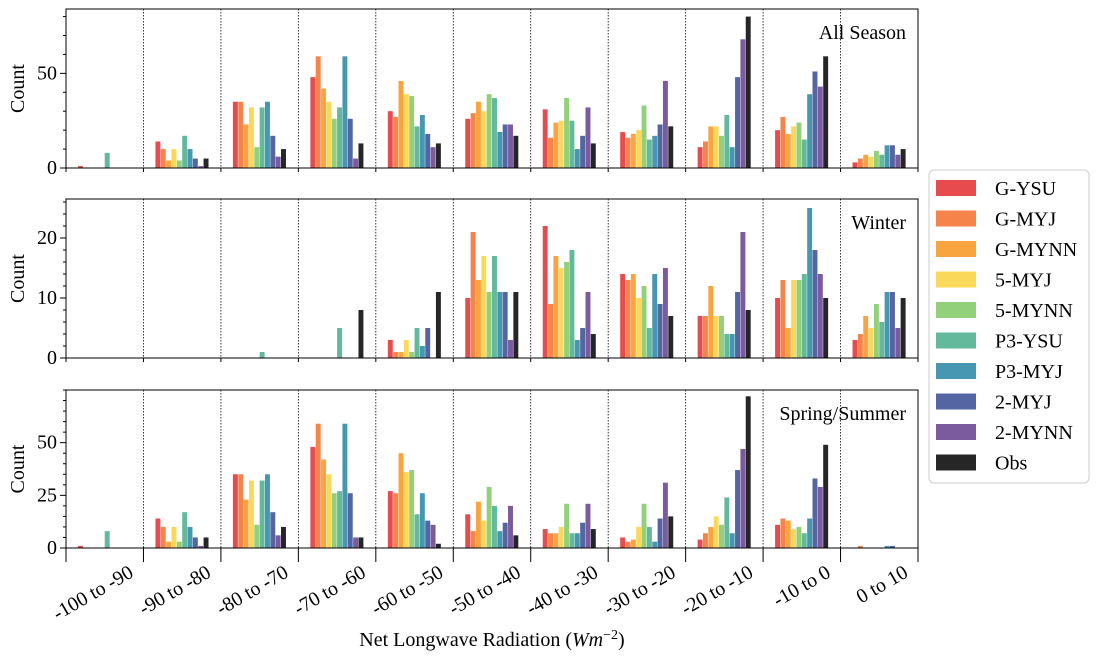  Describe the element at coordinates (610, 635) in the screenshot. I see `x-axis-title-exponent: −2` at that location.